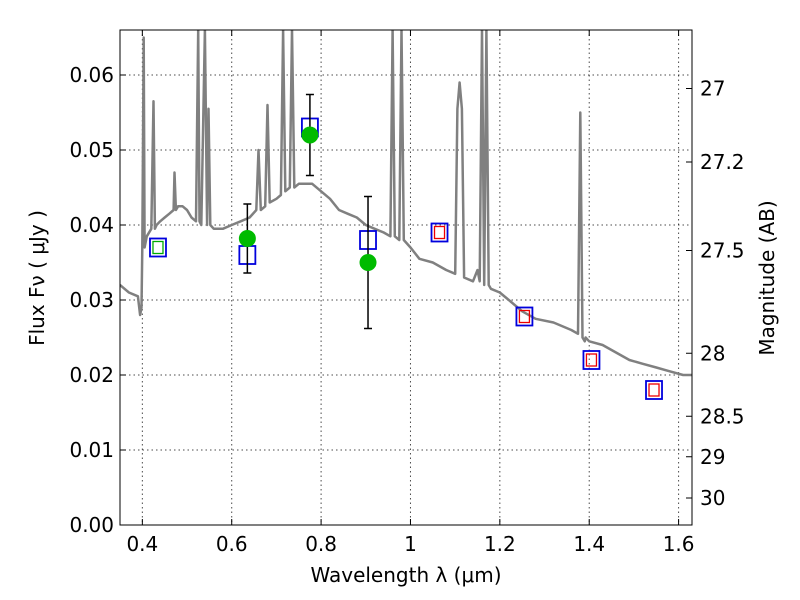 The width and height of the screenshot is (800, 600). I want to click on x-tick-label: 0.6, so click(232, 544).